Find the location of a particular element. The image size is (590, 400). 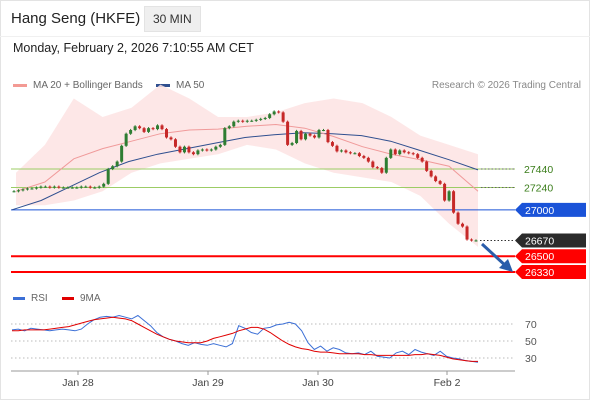

ma20-swatch is located at coordinates (20, 85).